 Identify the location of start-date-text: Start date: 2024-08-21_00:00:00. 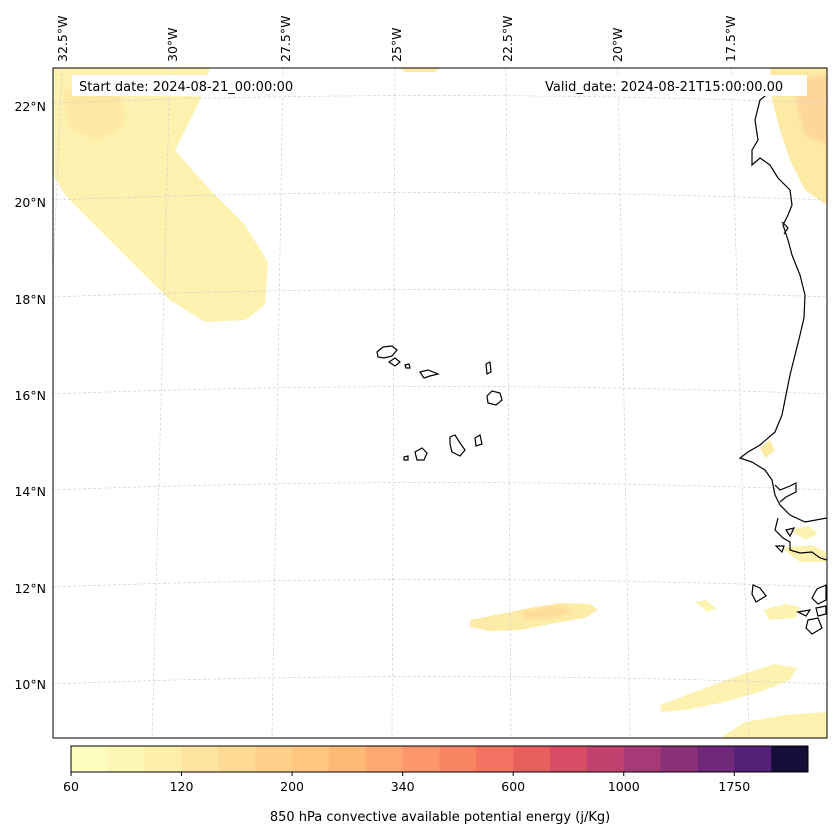
(186, 87).